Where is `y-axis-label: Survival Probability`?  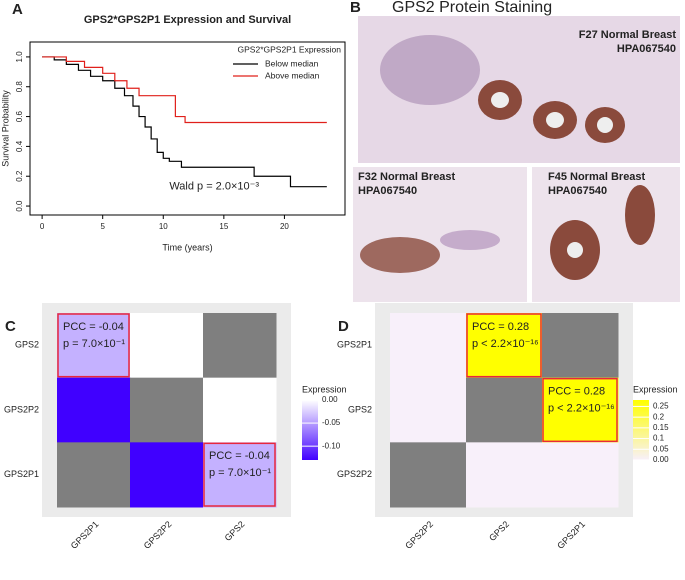
y-axis-label: Survival Probability is located at coordinates (5, 128).